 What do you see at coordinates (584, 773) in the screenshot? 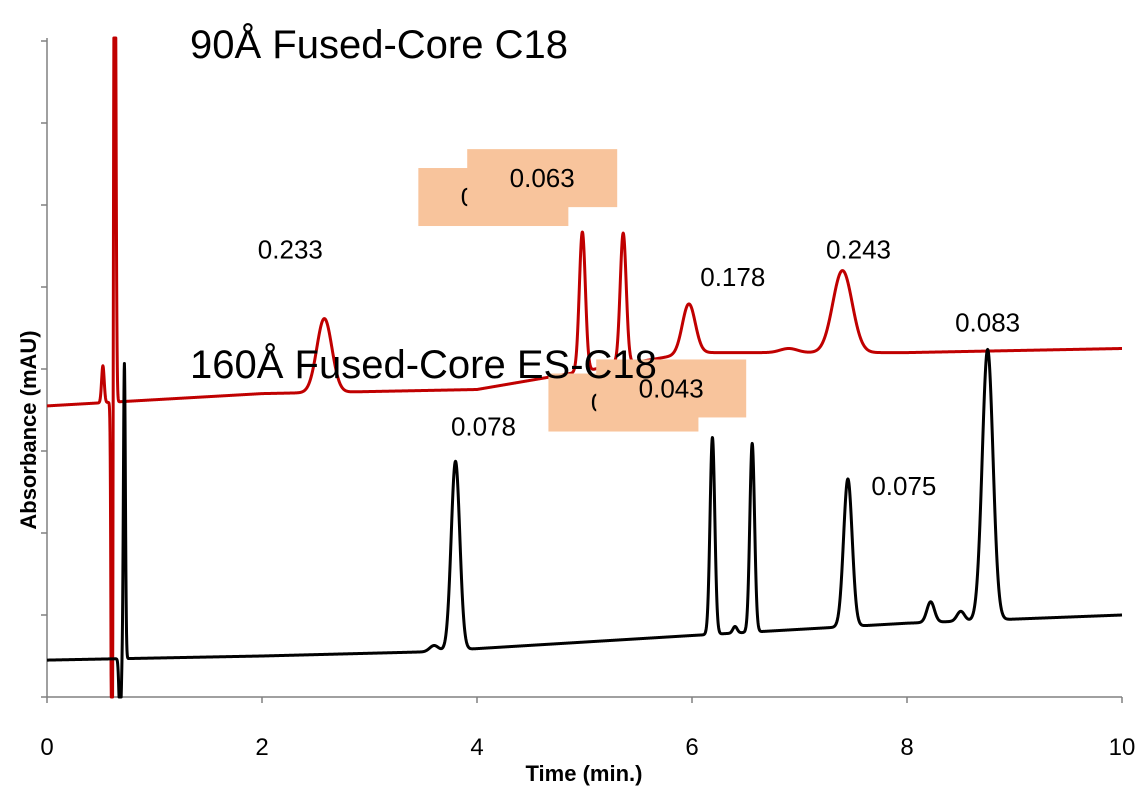
I see `x-axis-title: Time (min.)` at bounding box center [584, 773].